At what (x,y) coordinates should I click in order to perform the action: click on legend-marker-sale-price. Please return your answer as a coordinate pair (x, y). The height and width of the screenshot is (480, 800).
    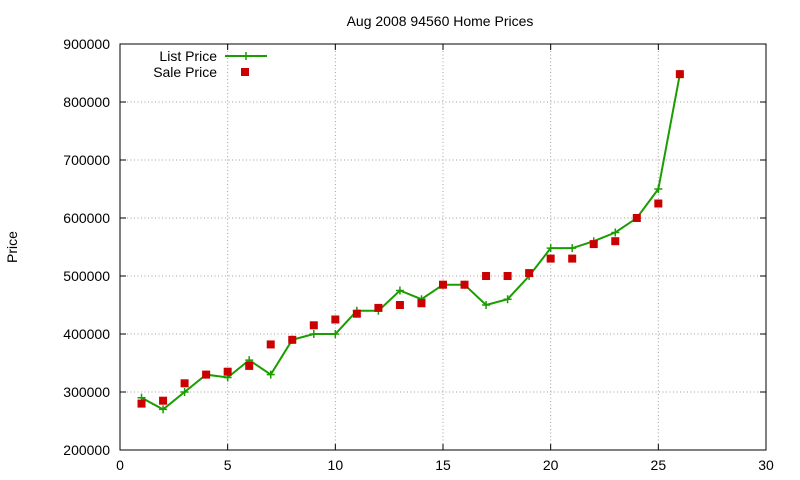
    Looking at the image, I should click on (245, 72).